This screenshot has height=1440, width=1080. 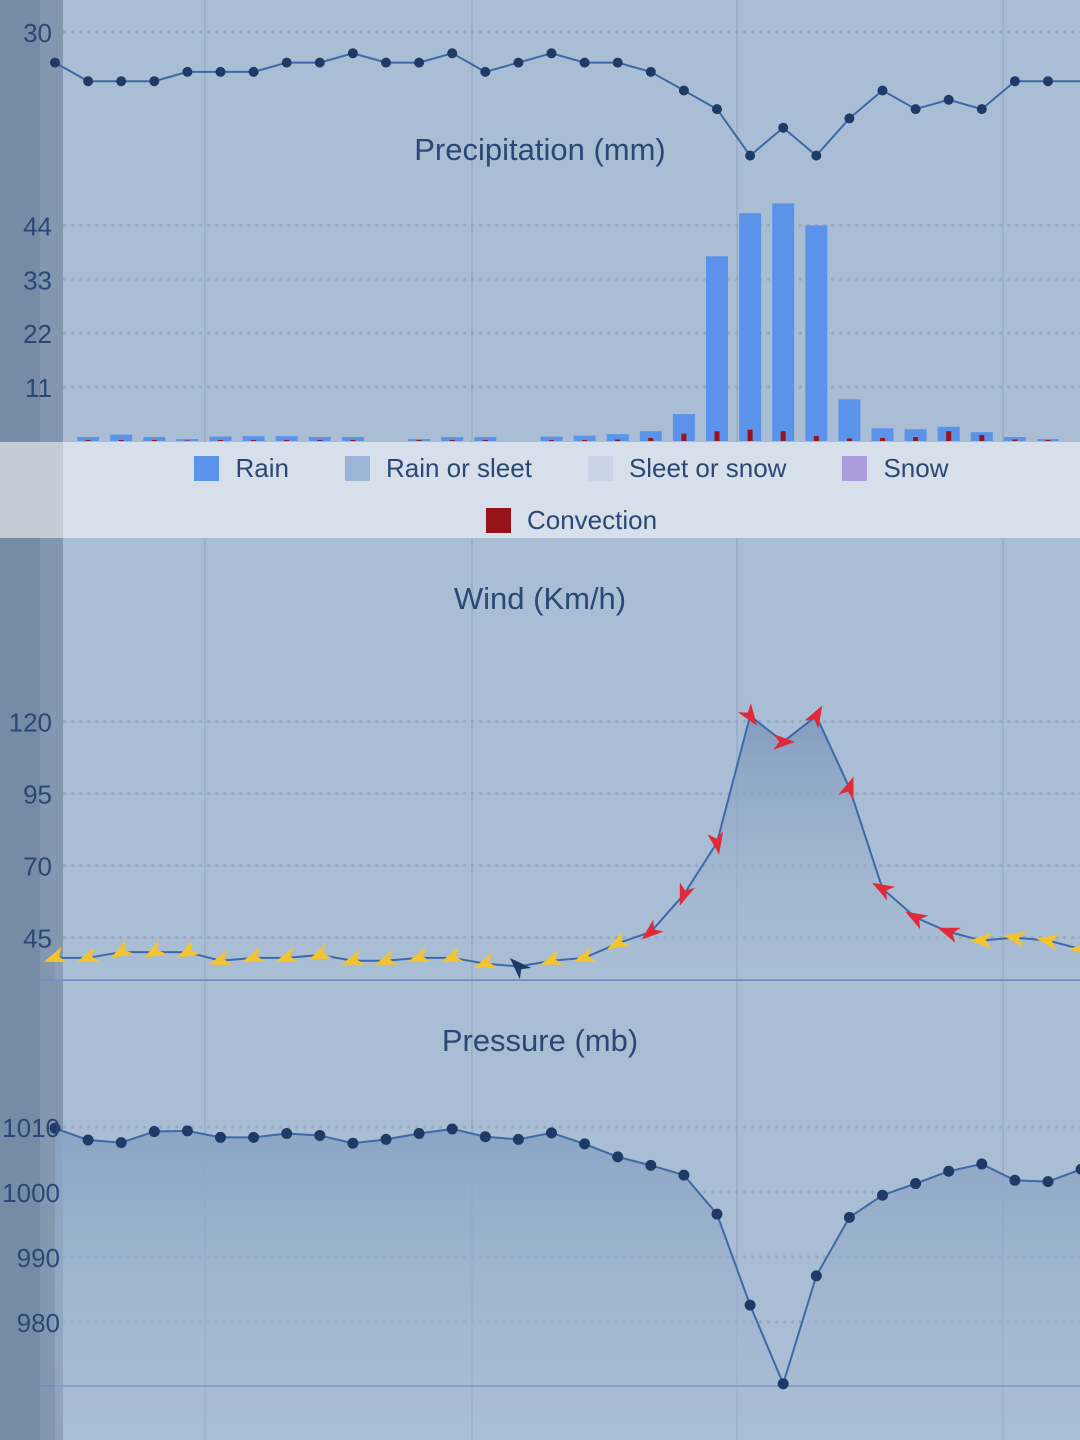 What do you see at coordinates (30, 723) in the screenshot?
I see `wind-tick-label: 120` at bounding box center [30, 723].